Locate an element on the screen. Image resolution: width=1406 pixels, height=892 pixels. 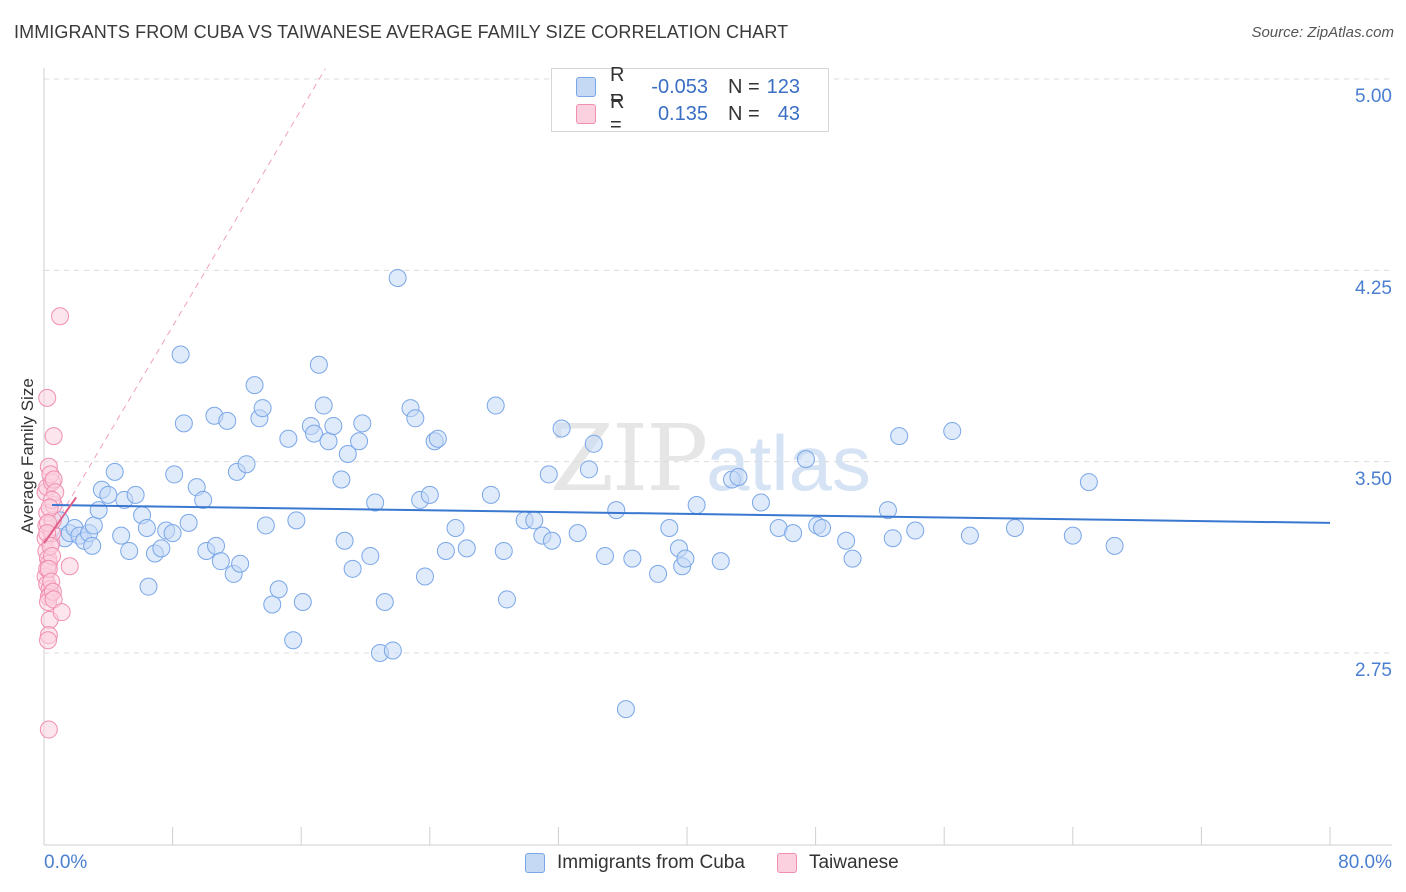
legend-row-cuba: R = -0.053 N = 123 is located at coordinates (688, 86).